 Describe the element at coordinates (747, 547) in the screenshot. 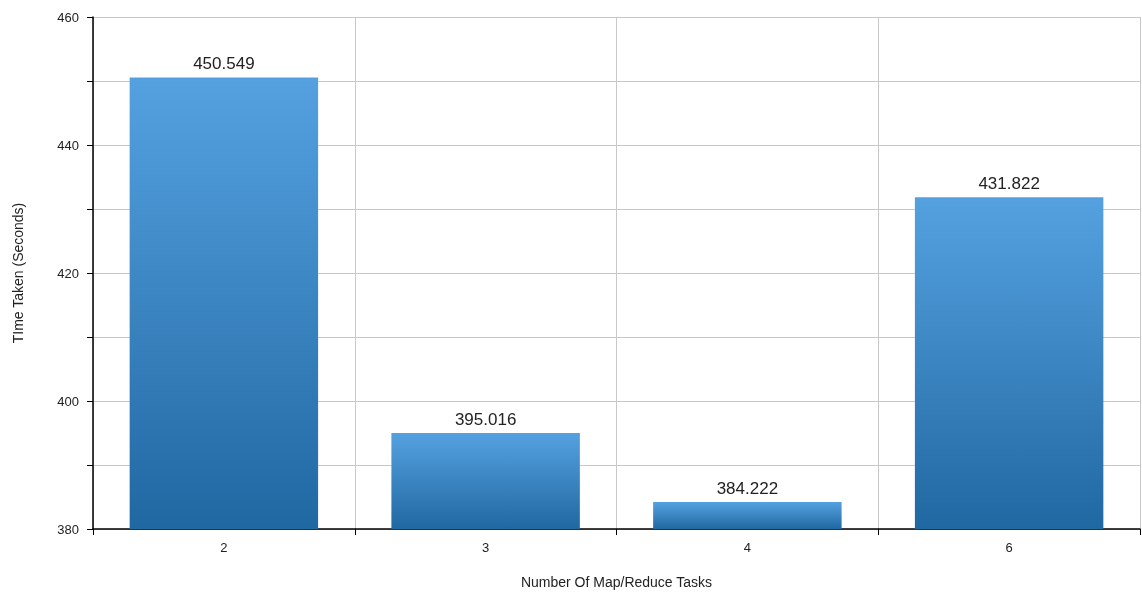

I see `x-tick-label: 4` at that location.